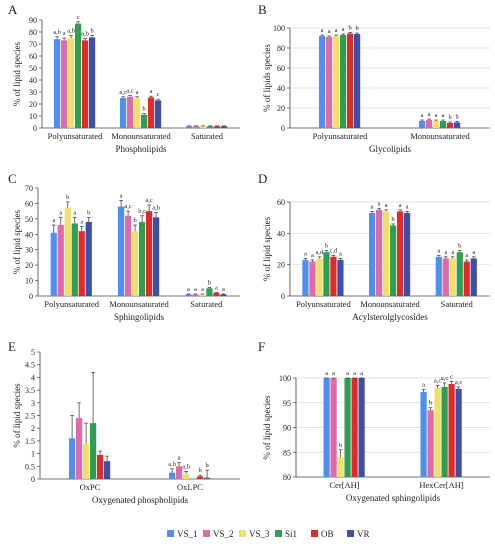  What do you see at coordinates (33, 92) in the screenshot?
I see `y-tick-label: 30` at bounding box center [33, 92].